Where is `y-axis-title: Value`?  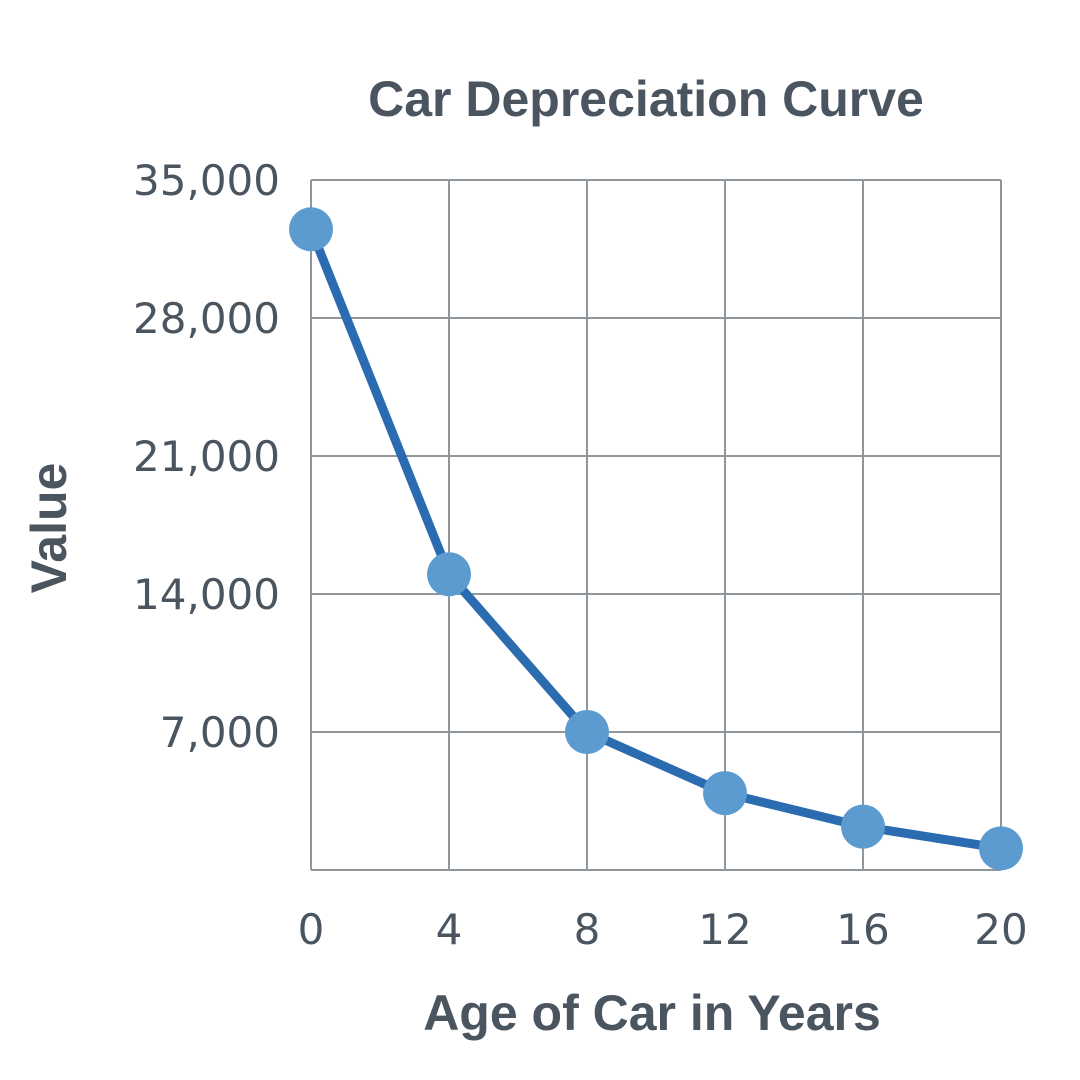
y-axis-title: Value is located at coordinates (49, 528).